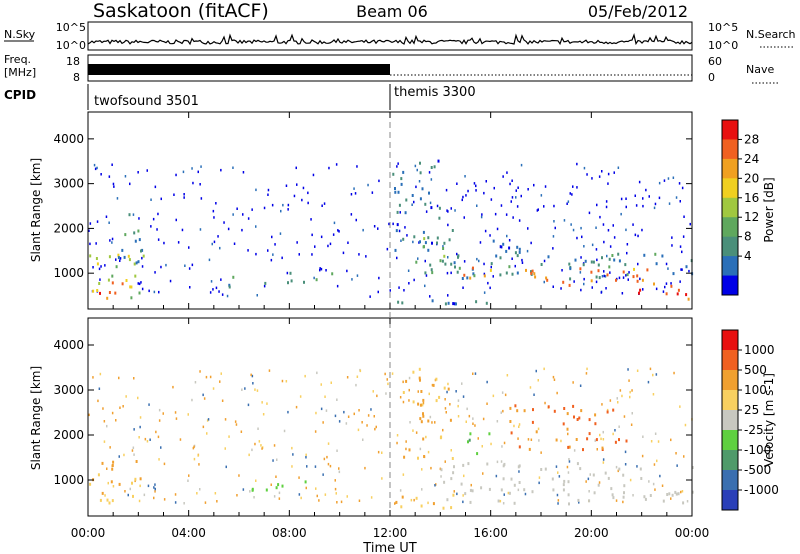 The image size is (800, 554). What do you see at coordinates (68, 390) in the screenshot?
I see `y-tick-label: 3000` at bounding box center [68, 390].